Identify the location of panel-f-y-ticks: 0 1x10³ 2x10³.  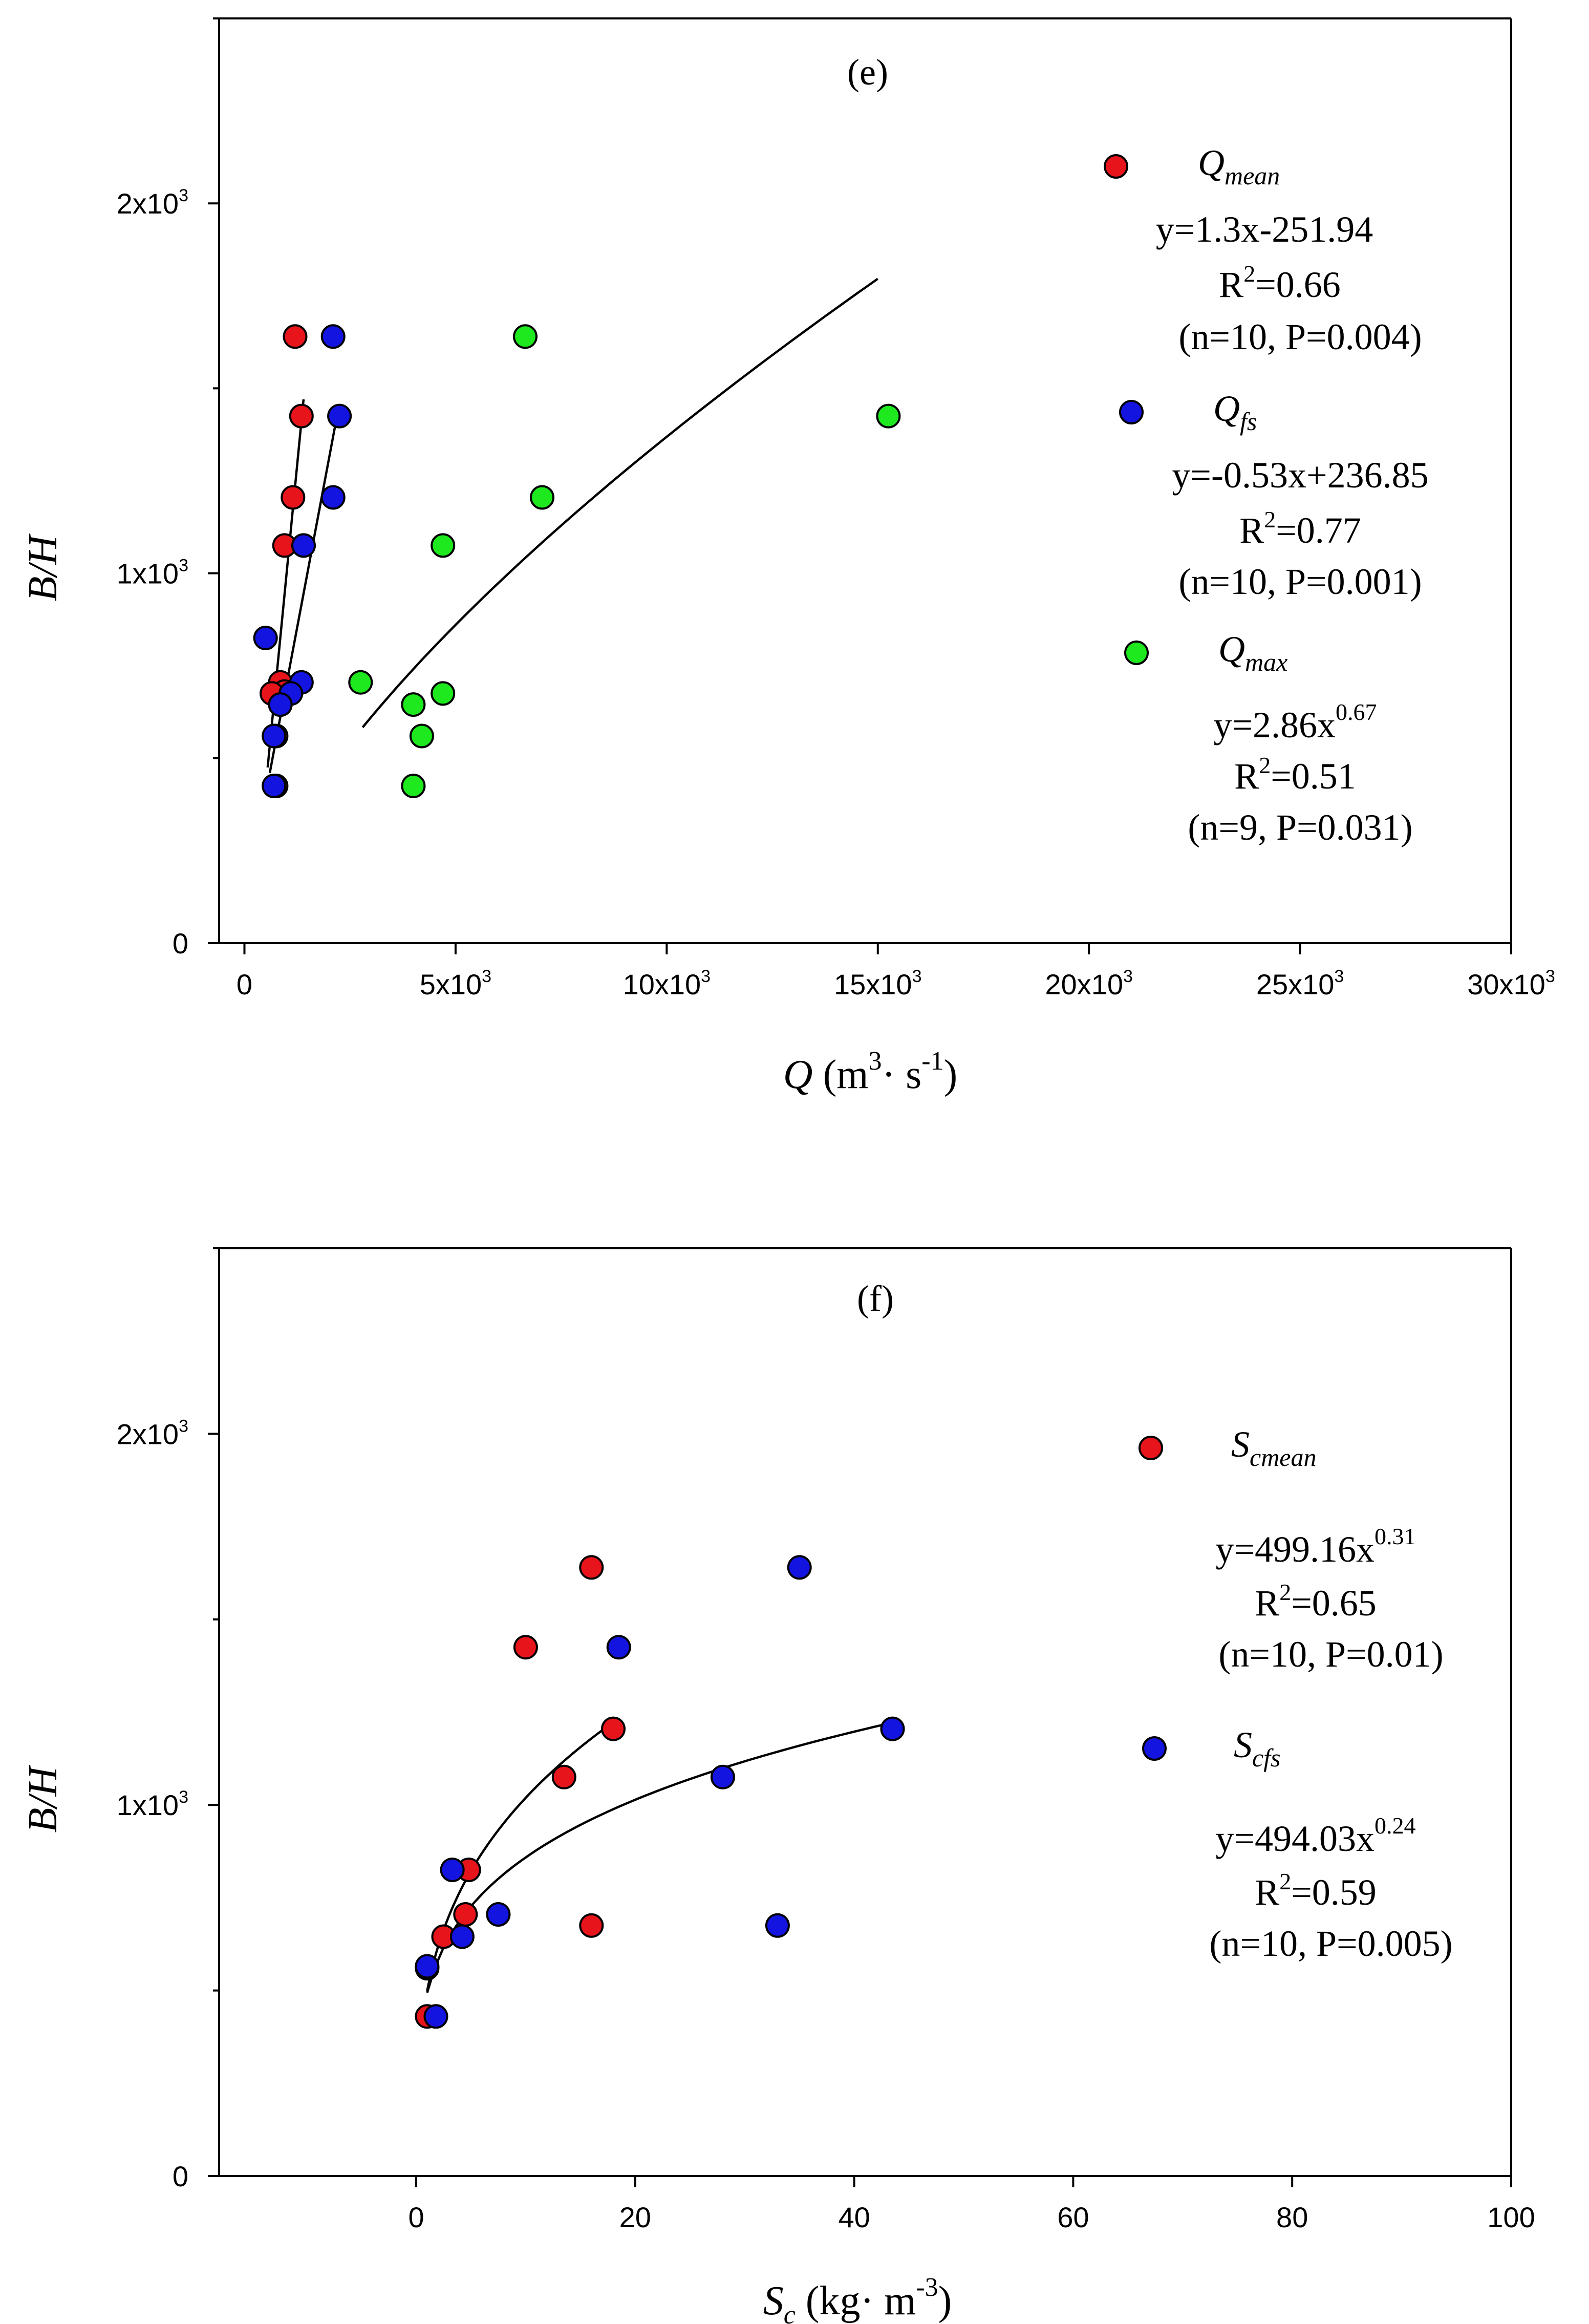
(168, 1720).